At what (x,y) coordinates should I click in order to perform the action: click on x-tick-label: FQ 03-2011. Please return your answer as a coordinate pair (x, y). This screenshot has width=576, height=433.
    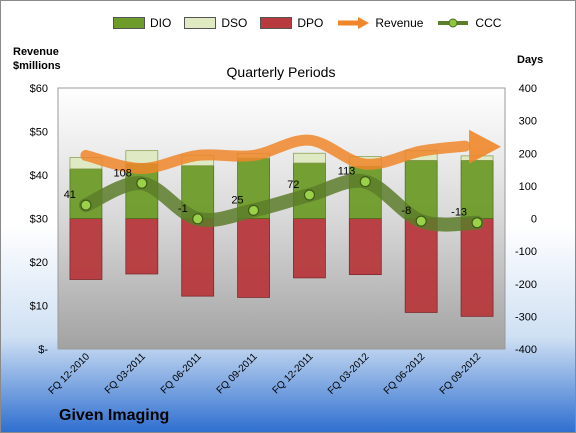
    Looking at the image, I should click on (125, 373).